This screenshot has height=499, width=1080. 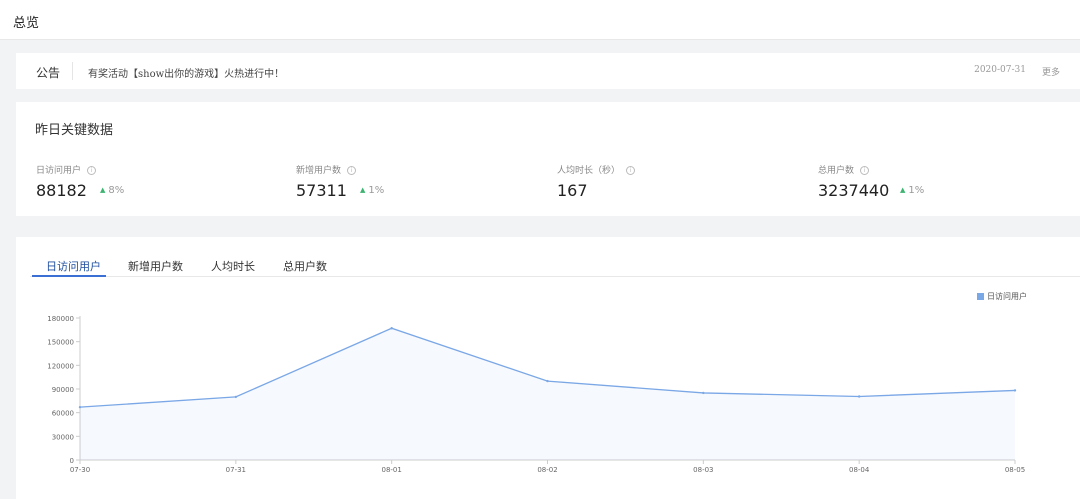 What do you see at coordinates (305, 266) in the screenshot?
I see `tab-total-users: 总用户数` at bounding box center [305, 266].